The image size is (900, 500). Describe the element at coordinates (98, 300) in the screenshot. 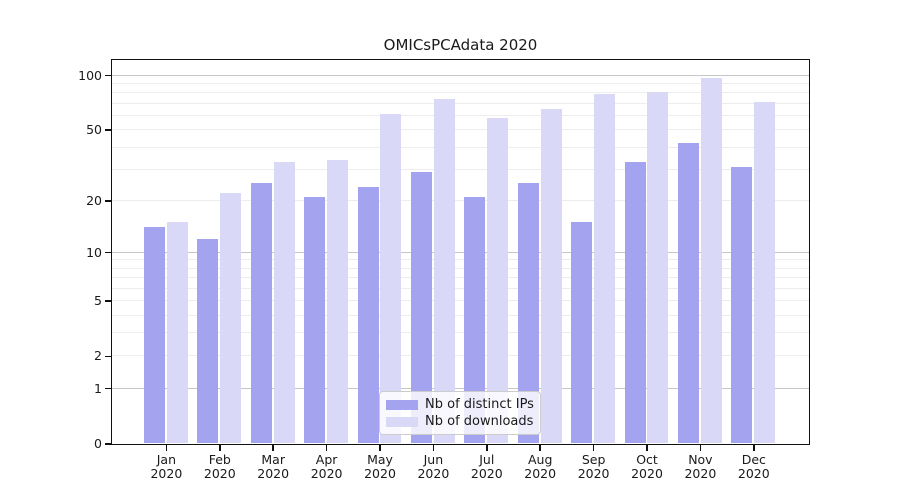

I see `y-tick-label: 5` at that location.